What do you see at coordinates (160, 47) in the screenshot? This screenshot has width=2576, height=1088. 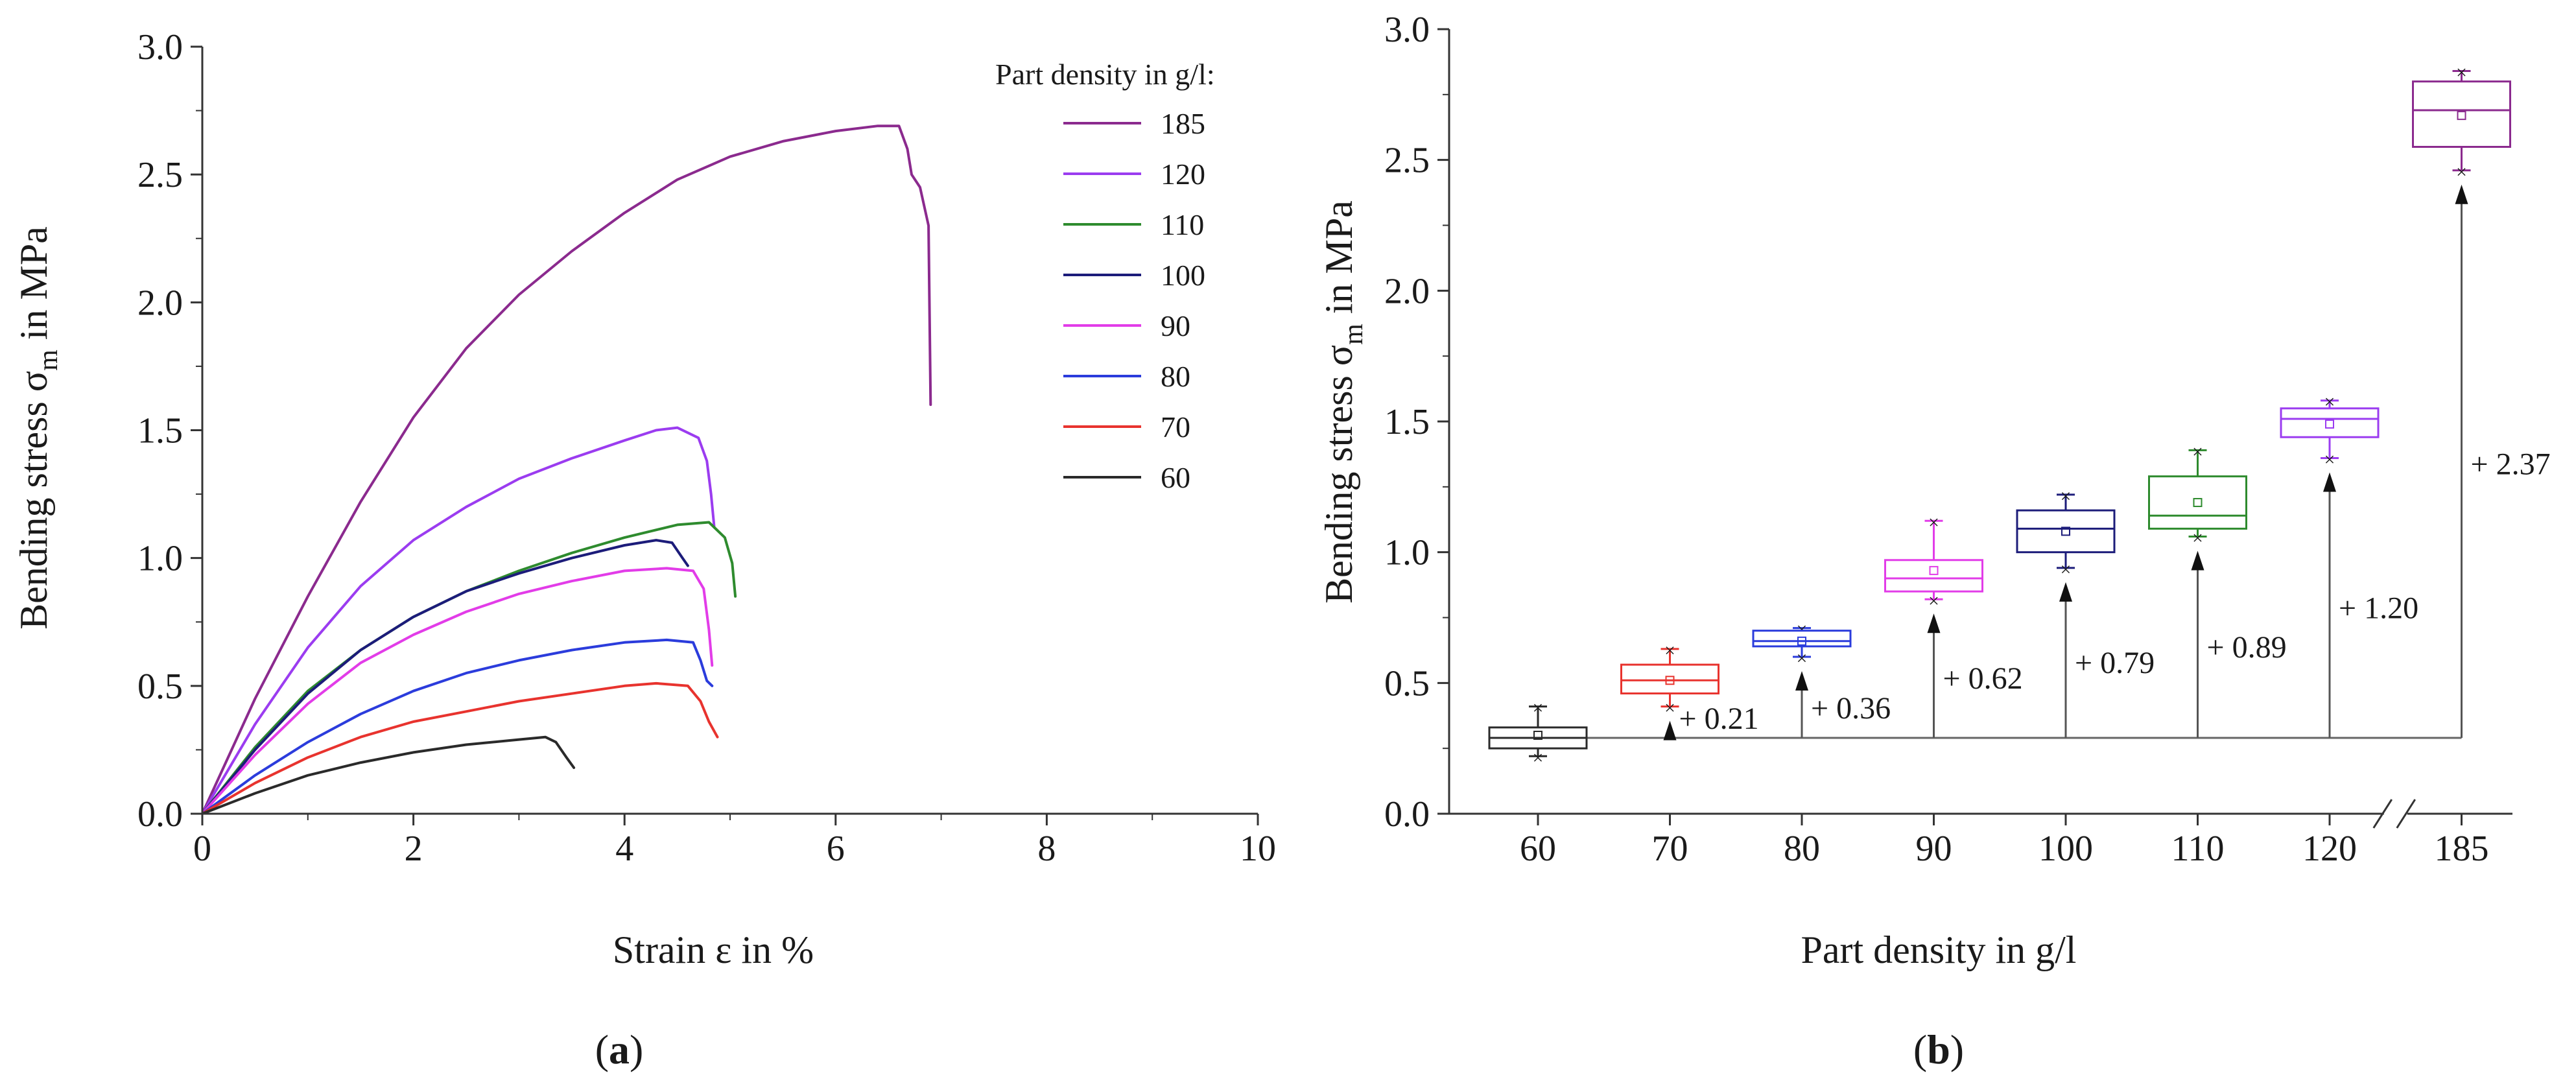 I see `panel-a-y-tick-label: 3.0` at bounding box center [160, 47].